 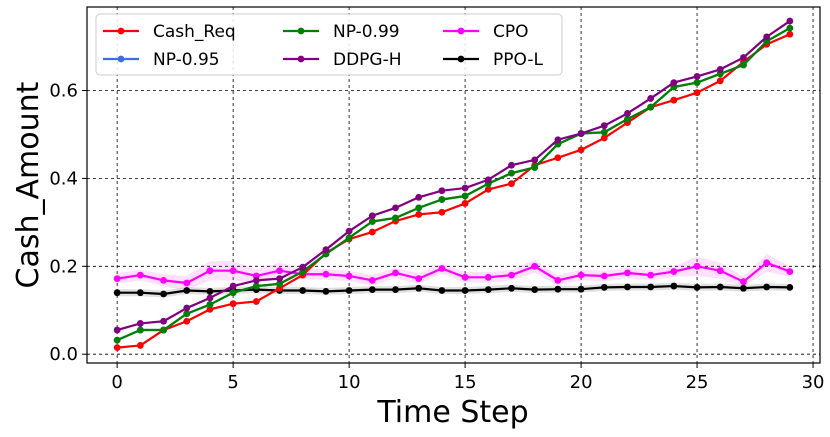 I want to click on x-tick-label: 0, so click(x=116, y=382).